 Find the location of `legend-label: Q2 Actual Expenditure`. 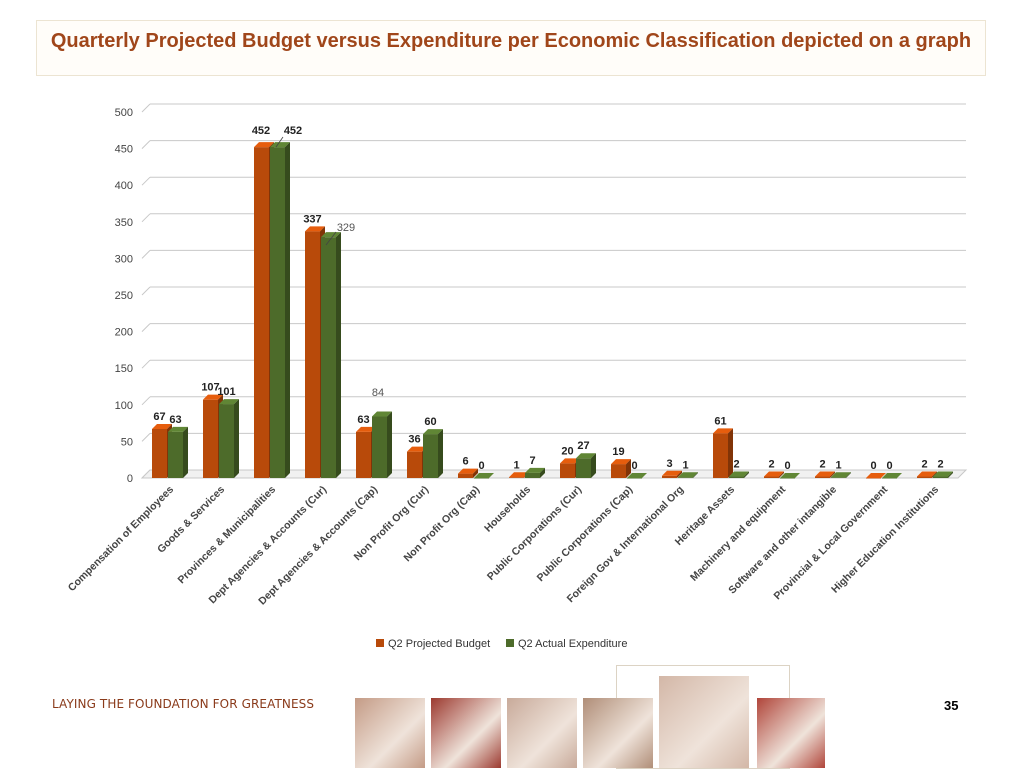

legend-label: Q2 Actual Expenditure is located at coordinates (572, 644).